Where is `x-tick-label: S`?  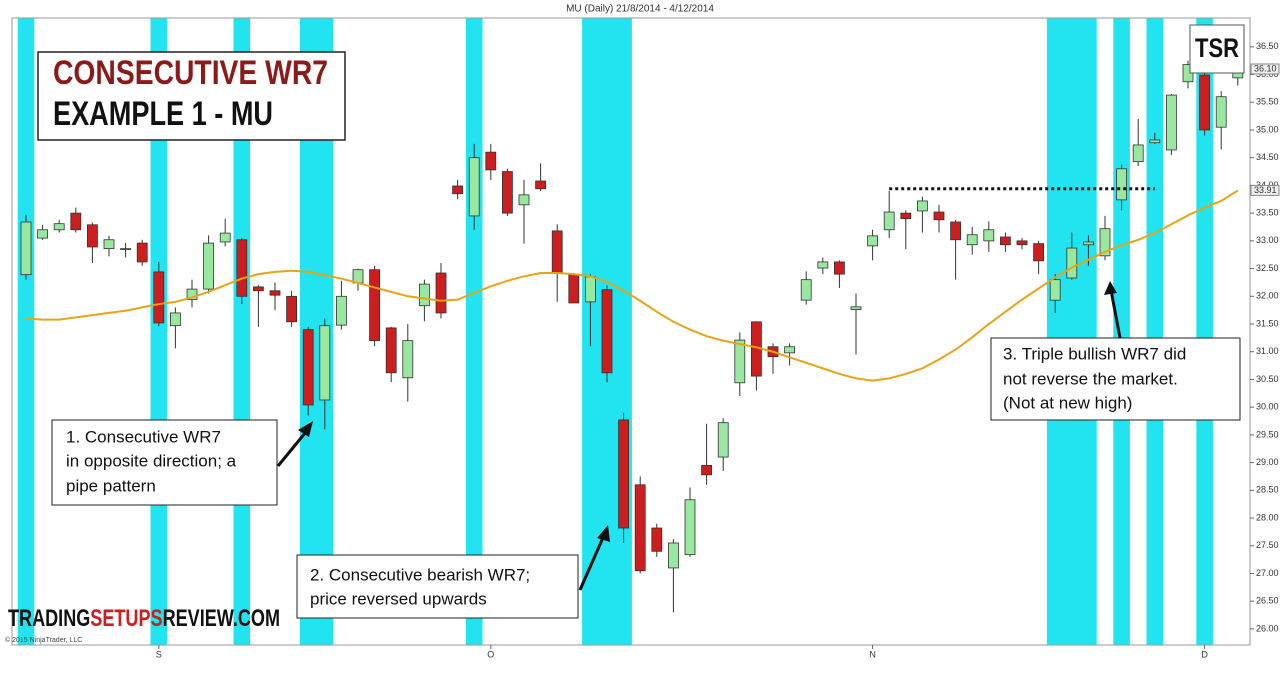 x-tick-label: S is located at coordinates (159, 654).